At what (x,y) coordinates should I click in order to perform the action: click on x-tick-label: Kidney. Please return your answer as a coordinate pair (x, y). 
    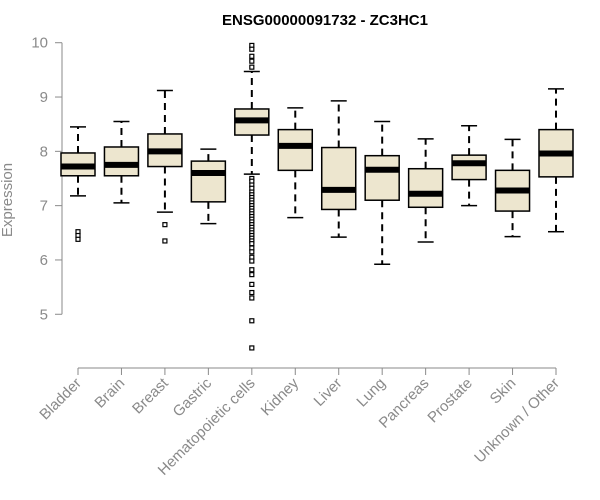
    Looking at the image, I should click on (280, 396).